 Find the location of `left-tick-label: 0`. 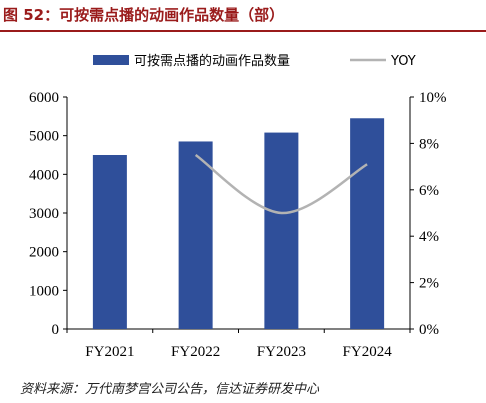

left-tick-label: 0 is located at coordinates (56, 330).